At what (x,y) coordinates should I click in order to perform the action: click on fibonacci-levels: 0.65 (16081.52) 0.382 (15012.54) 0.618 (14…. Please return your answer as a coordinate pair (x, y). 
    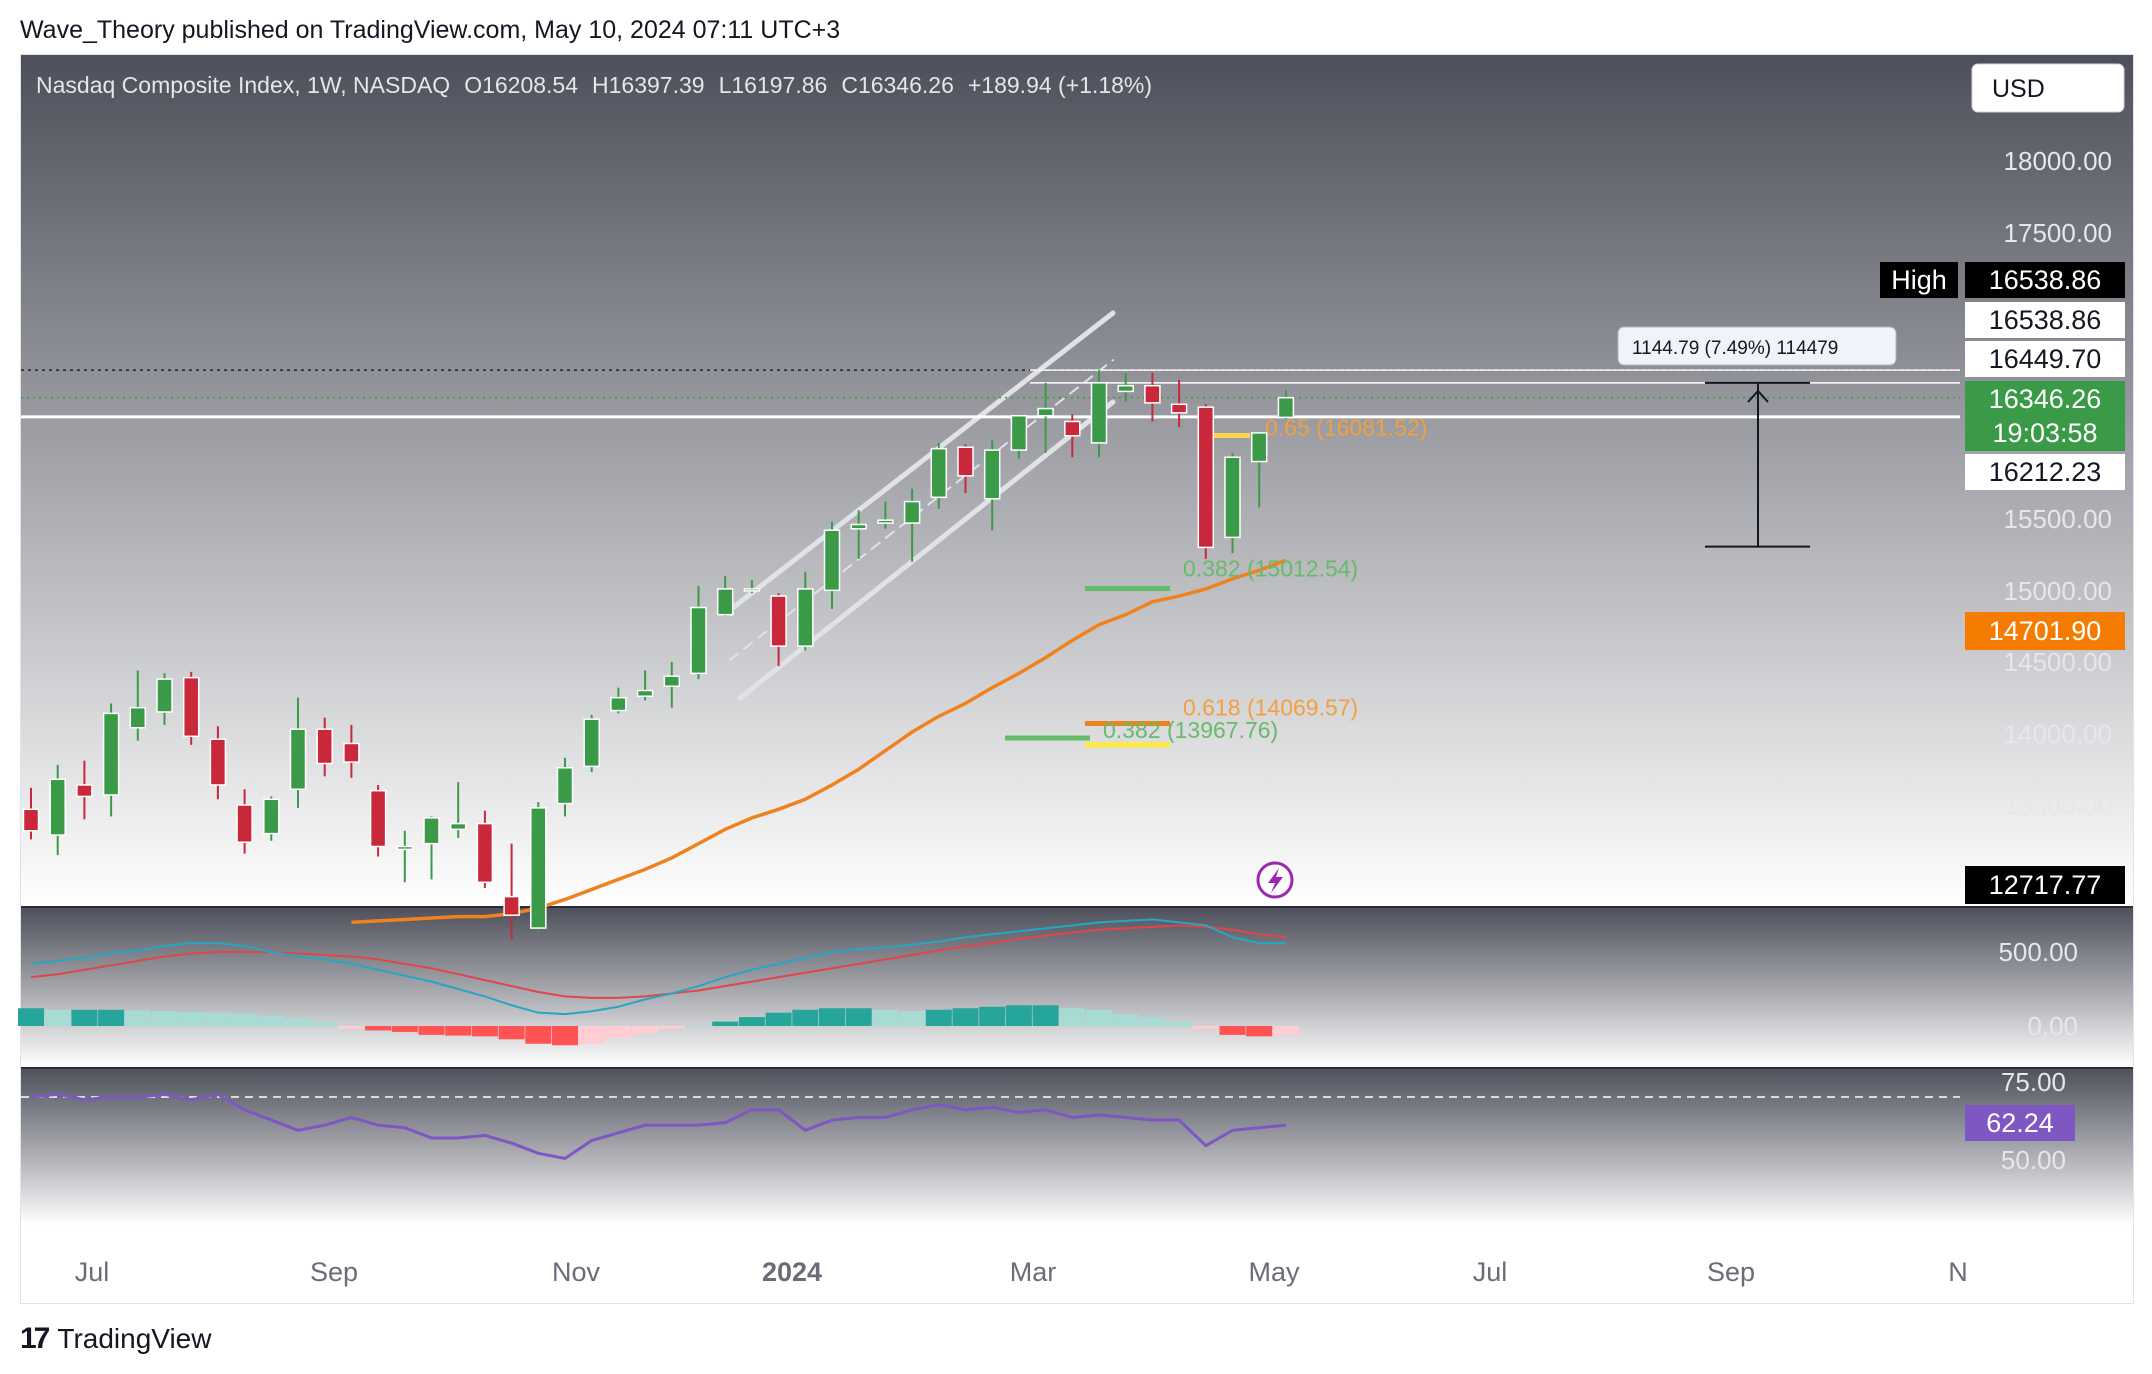
    Looking at the image, I should click on (1216, 581).